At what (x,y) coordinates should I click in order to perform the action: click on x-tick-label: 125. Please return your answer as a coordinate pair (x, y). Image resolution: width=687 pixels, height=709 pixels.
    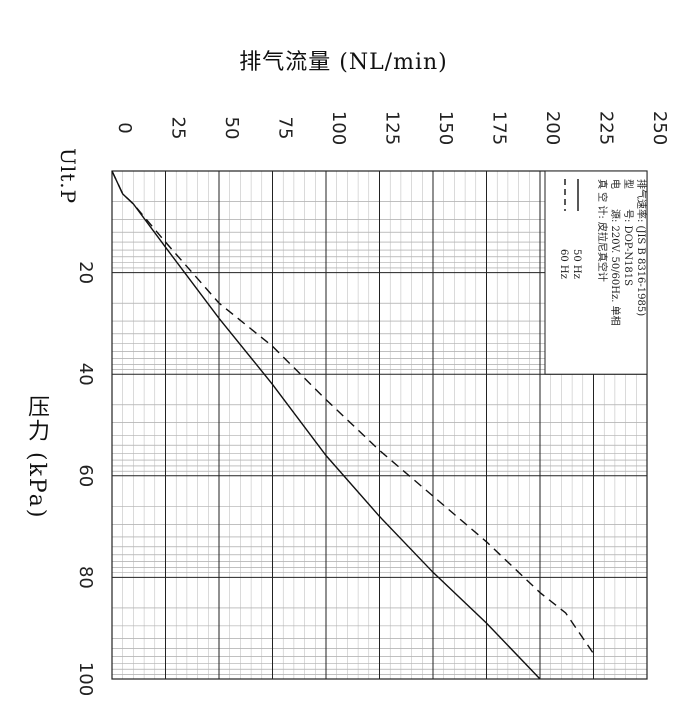
    Looking at the image, I should click on (392, 128).